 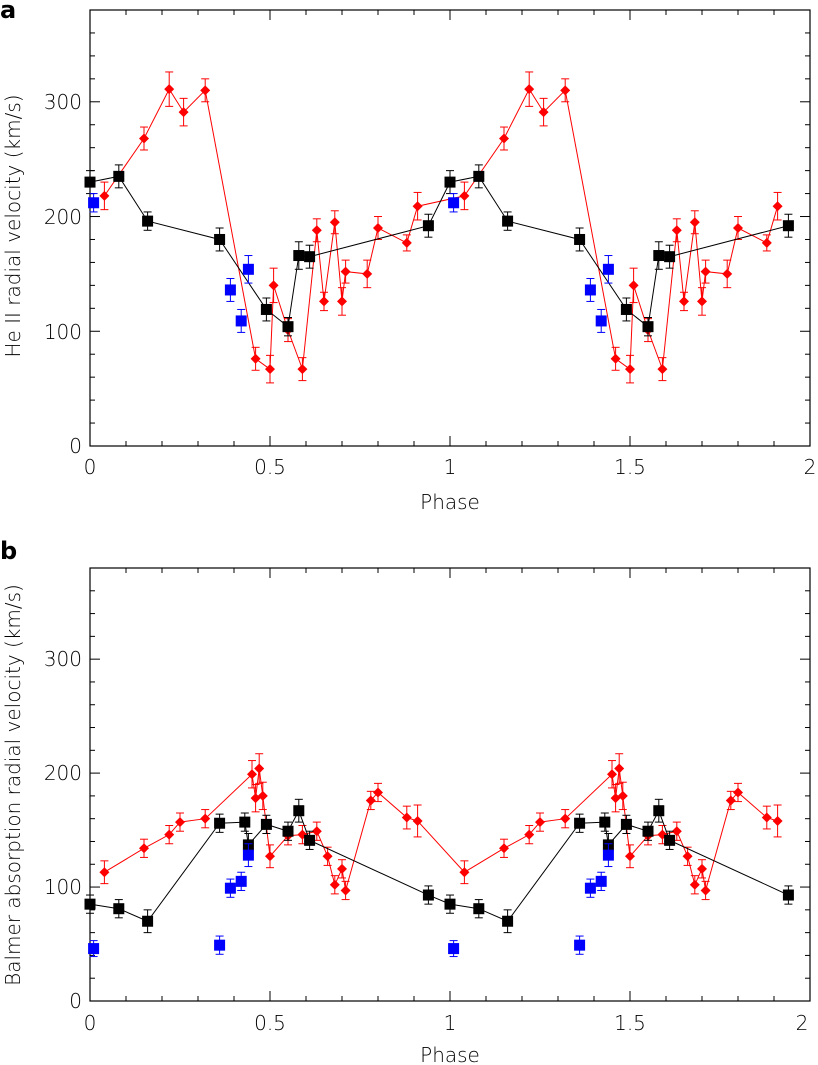 I want to click on panel-b-ytick-label-1: 100, so click(x=63, y=887).